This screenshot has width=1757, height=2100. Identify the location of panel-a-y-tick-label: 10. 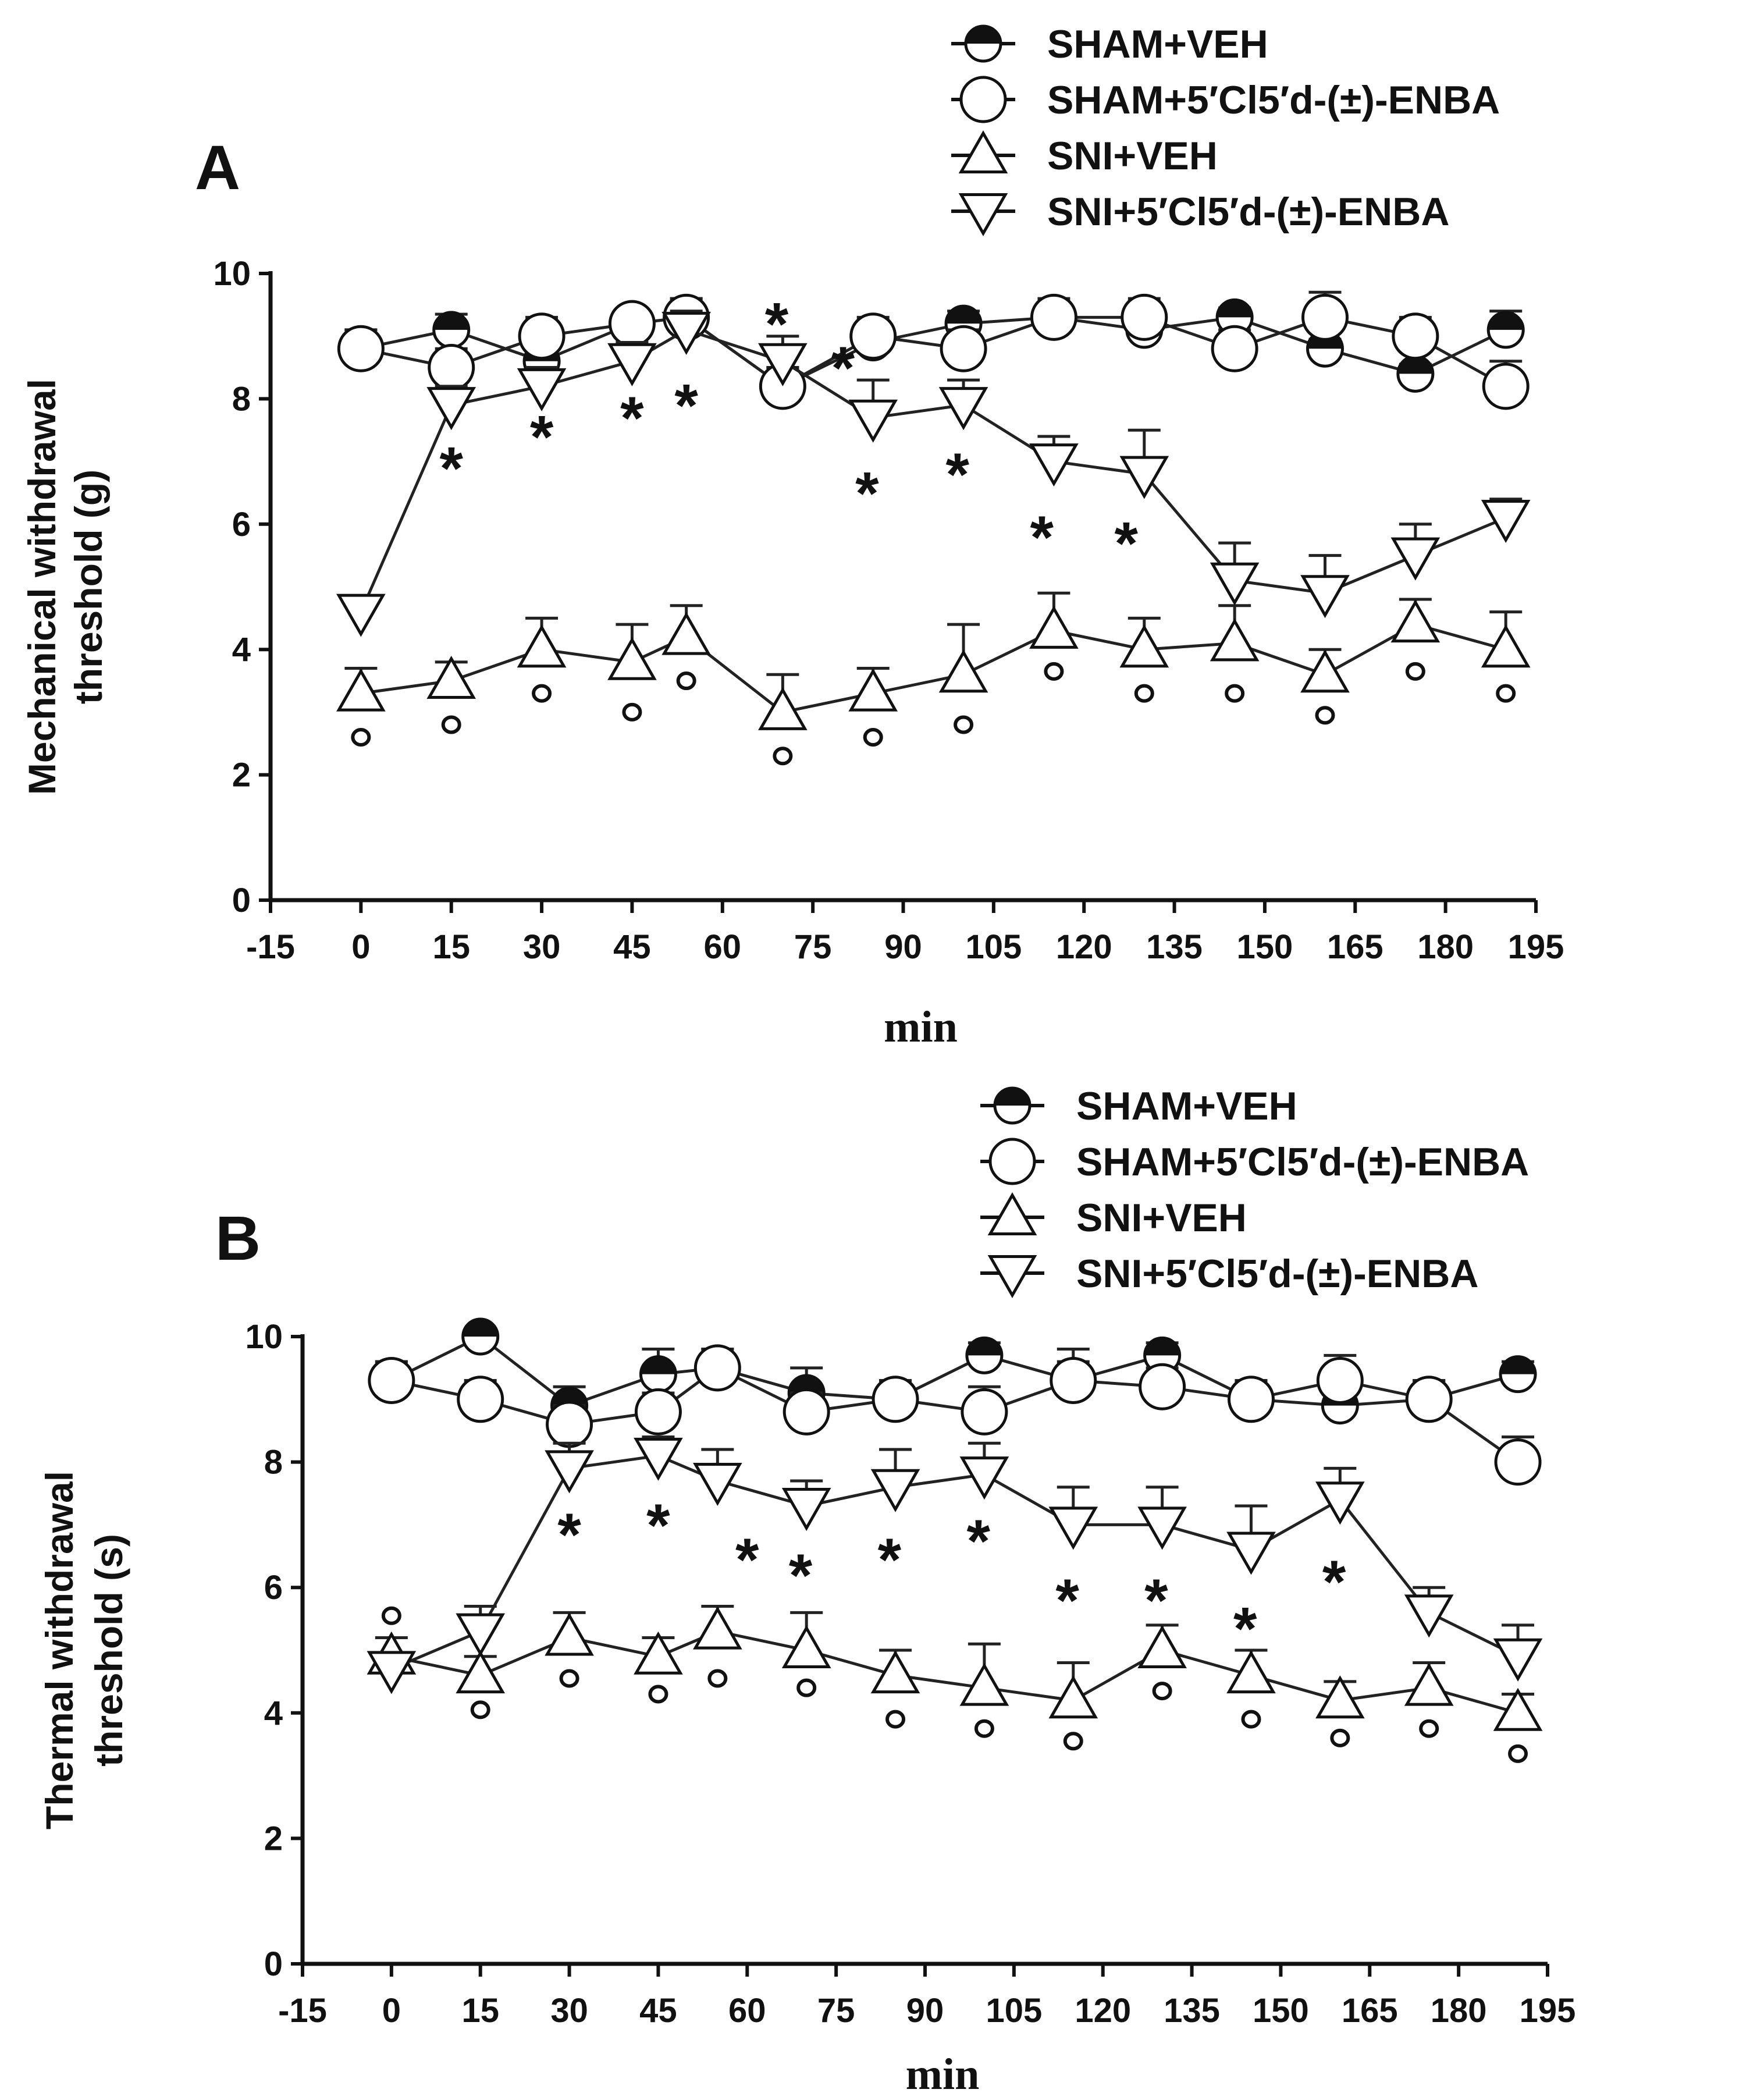
(232, 274).